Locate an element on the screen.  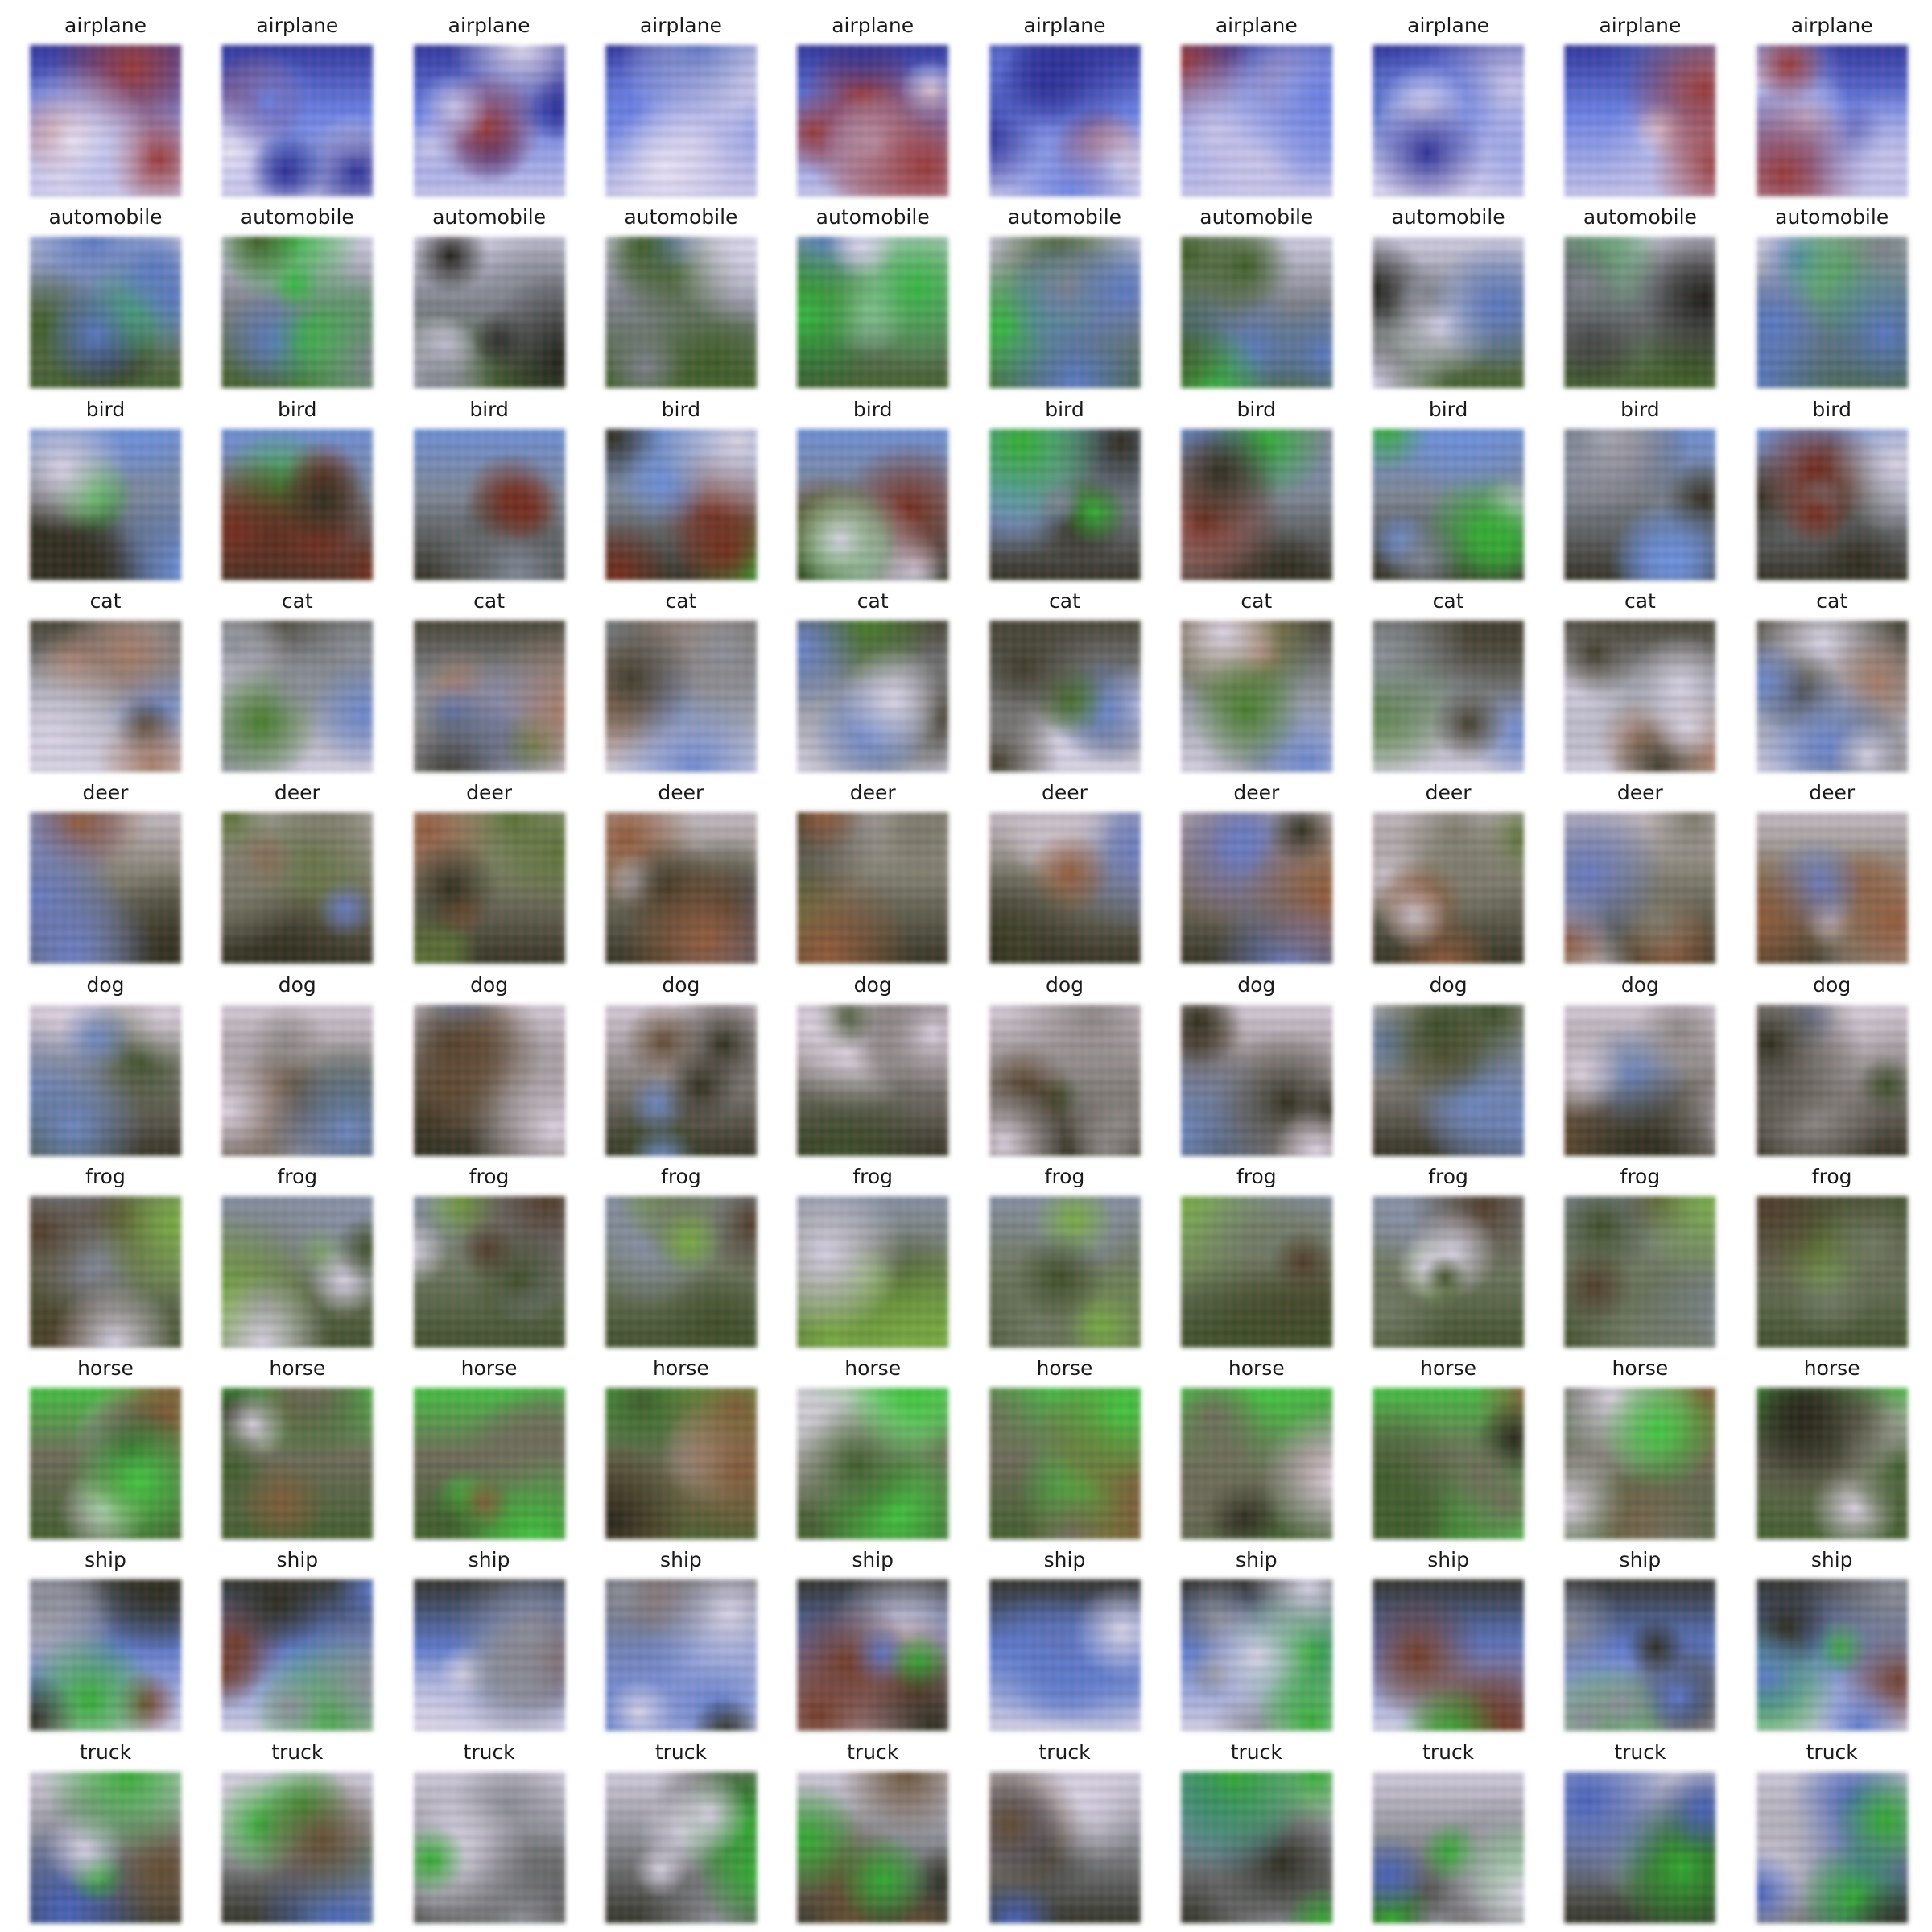
sample-cell: cat is located at coordinates (1832, 678).